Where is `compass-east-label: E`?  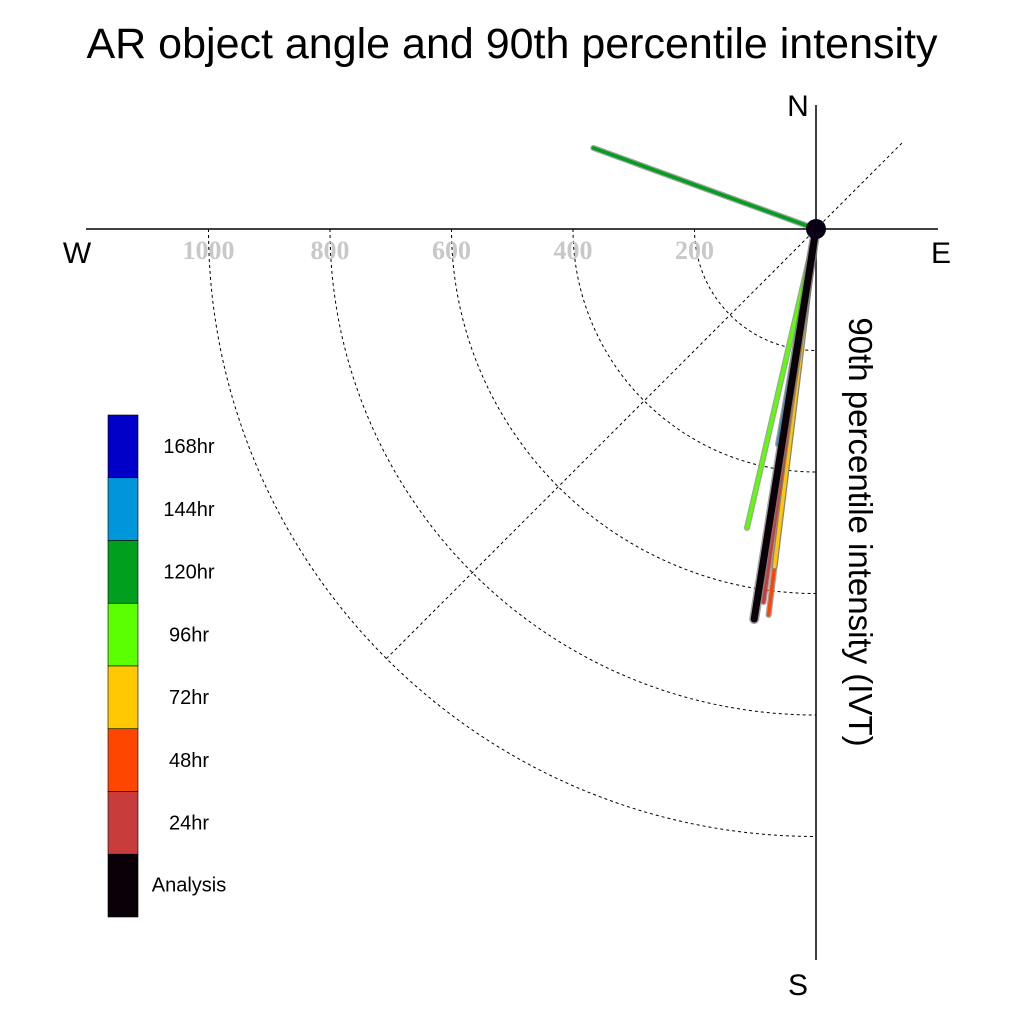 compass-east-label: E is located at coordinates (941, 253).